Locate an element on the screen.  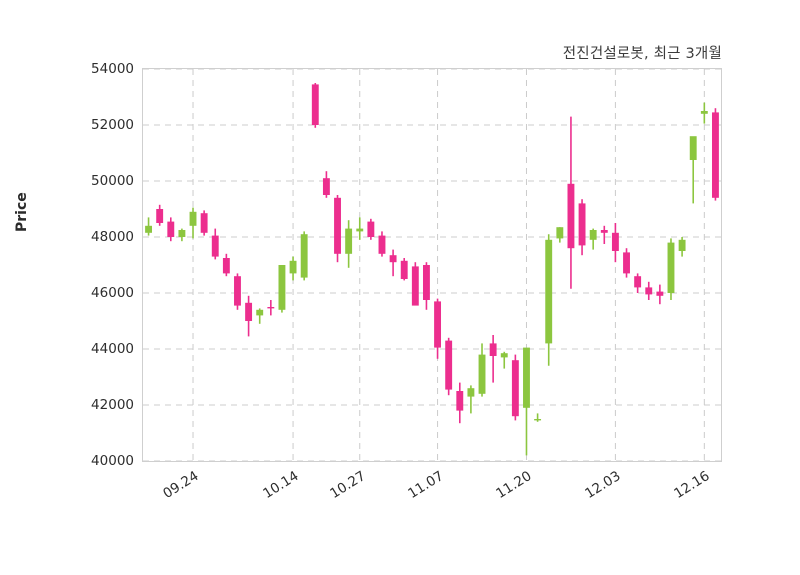
chart-title: 전진건설로봇, 최근 3개월 is located at coordinates (642, 54).